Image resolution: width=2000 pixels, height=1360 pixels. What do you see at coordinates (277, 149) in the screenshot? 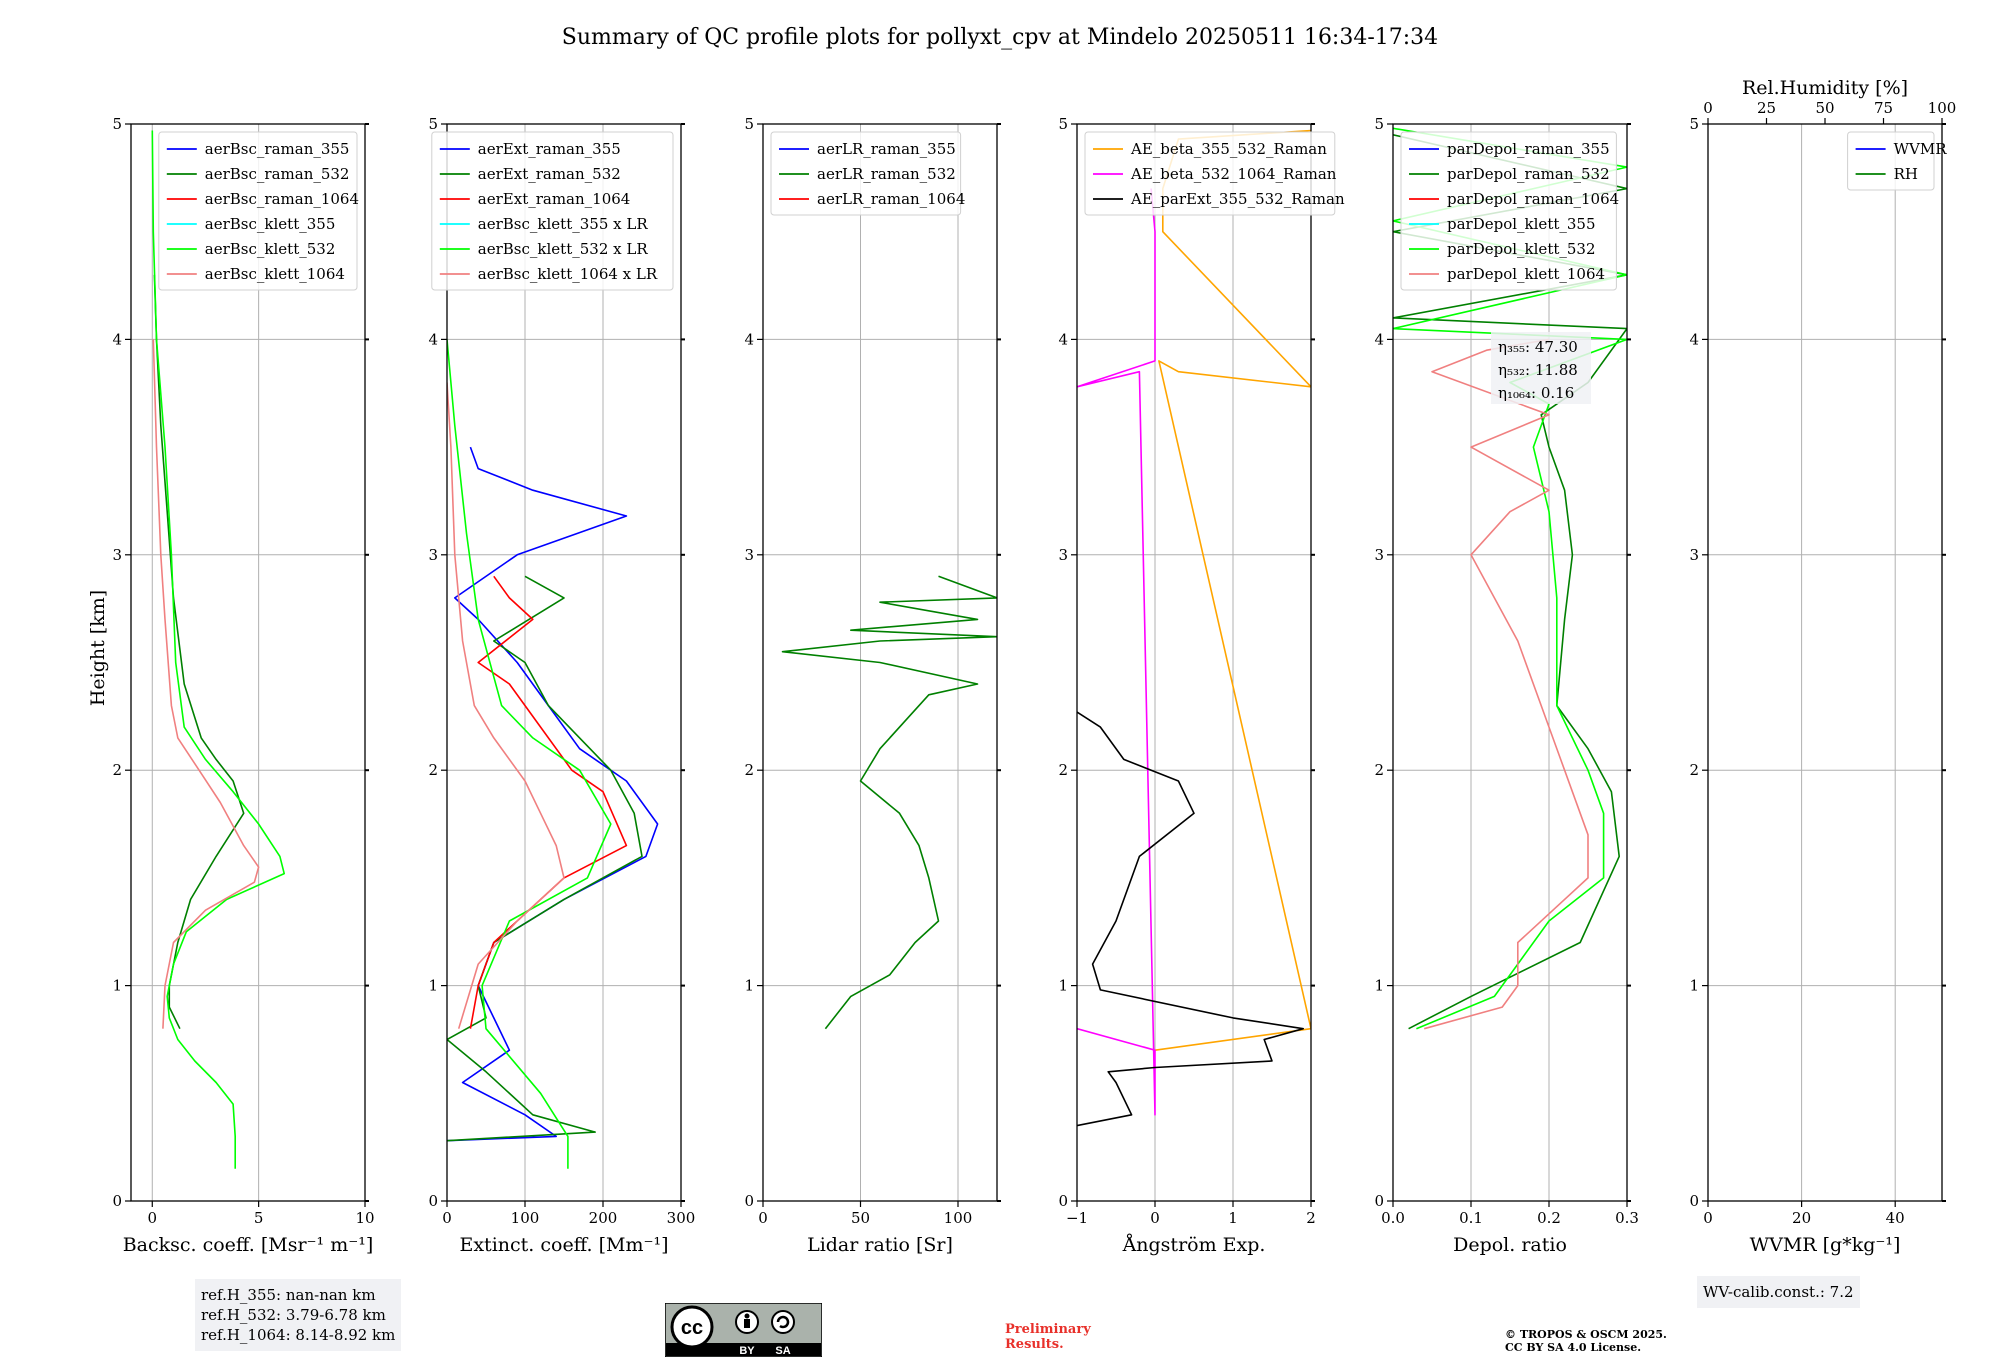
I see `legend-entry: aerBsc_raman_355` at bounding box center [277, 149].